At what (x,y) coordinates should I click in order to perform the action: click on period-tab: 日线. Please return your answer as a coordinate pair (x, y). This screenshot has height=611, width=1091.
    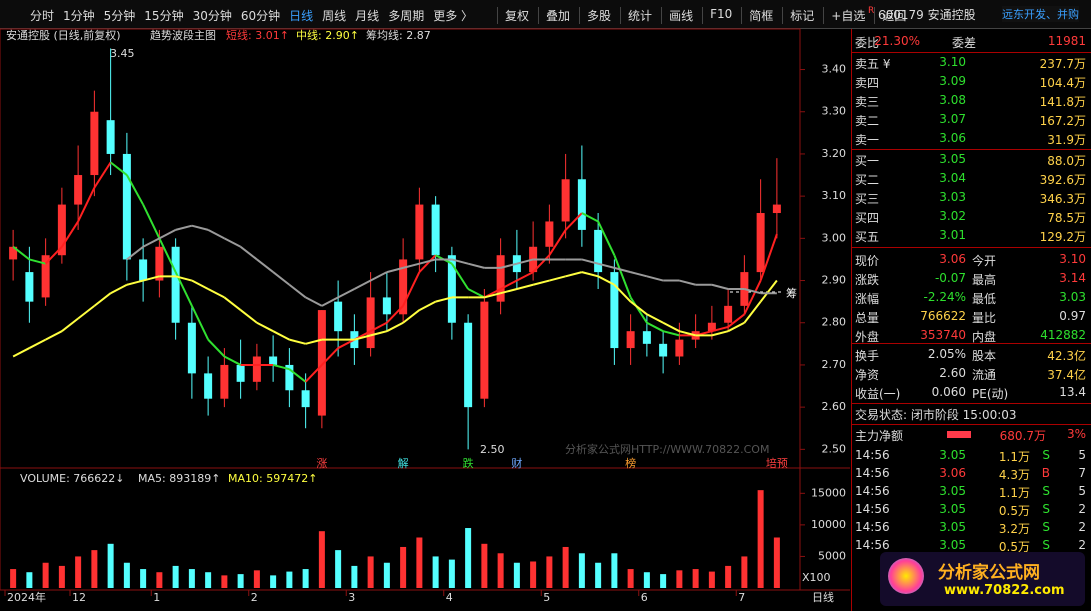
    Looking at the image, I should click on (301, 16).